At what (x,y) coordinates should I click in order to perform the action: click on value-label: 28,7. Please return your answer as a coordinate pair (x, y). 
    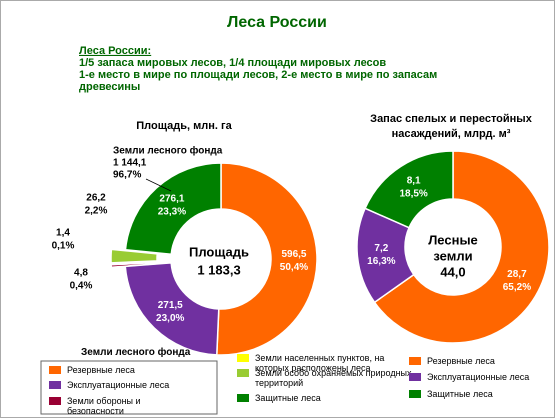
    Looking at the image, I should click on (517, 274).